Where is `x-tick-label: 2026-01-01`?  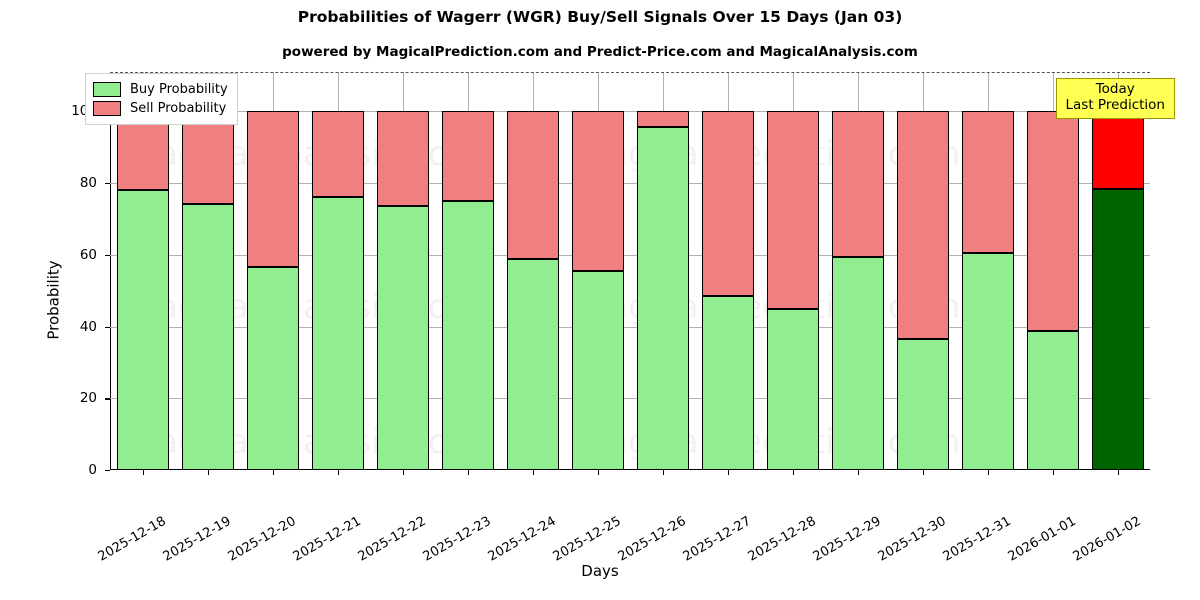
x-tick-label: 2026-01-01 is located at coordinates (1042, 539).